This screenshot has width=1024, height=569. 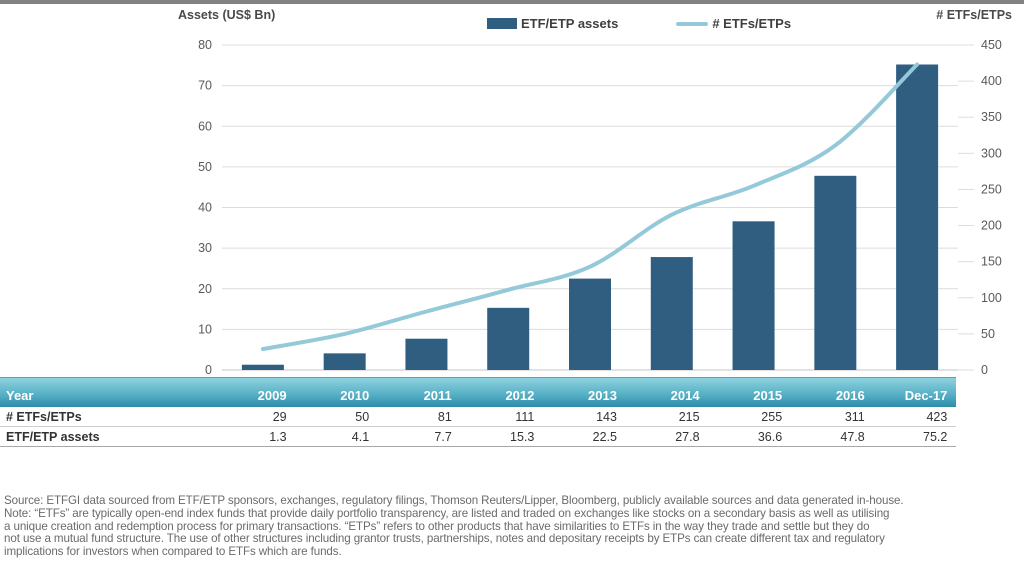 What do you see at coordinates (926, 395) in the screenshot?
I see `table-cell-col8: Dec-17` at bounding box center [926, 395].